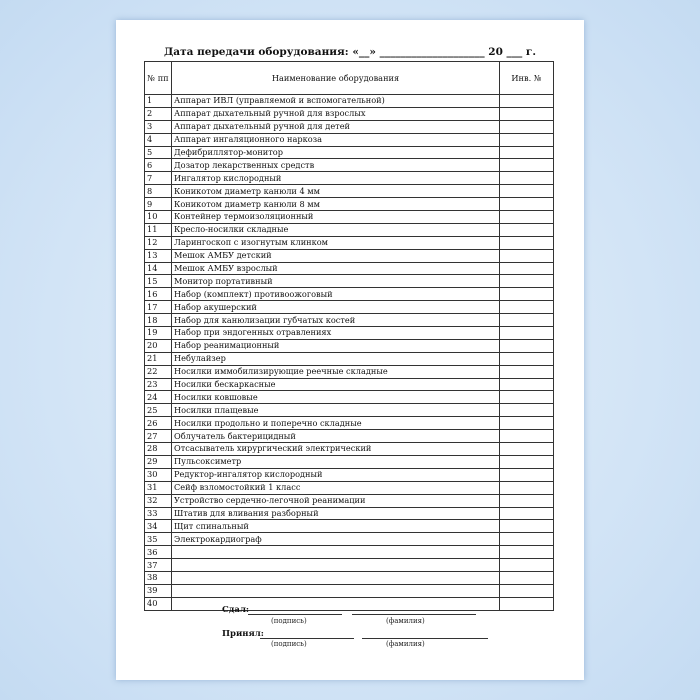 This screenshot has width=700, height=700. Describe the element at coordinates (295, 614) in the screenshot. I see `handed-signature-line` at that location.